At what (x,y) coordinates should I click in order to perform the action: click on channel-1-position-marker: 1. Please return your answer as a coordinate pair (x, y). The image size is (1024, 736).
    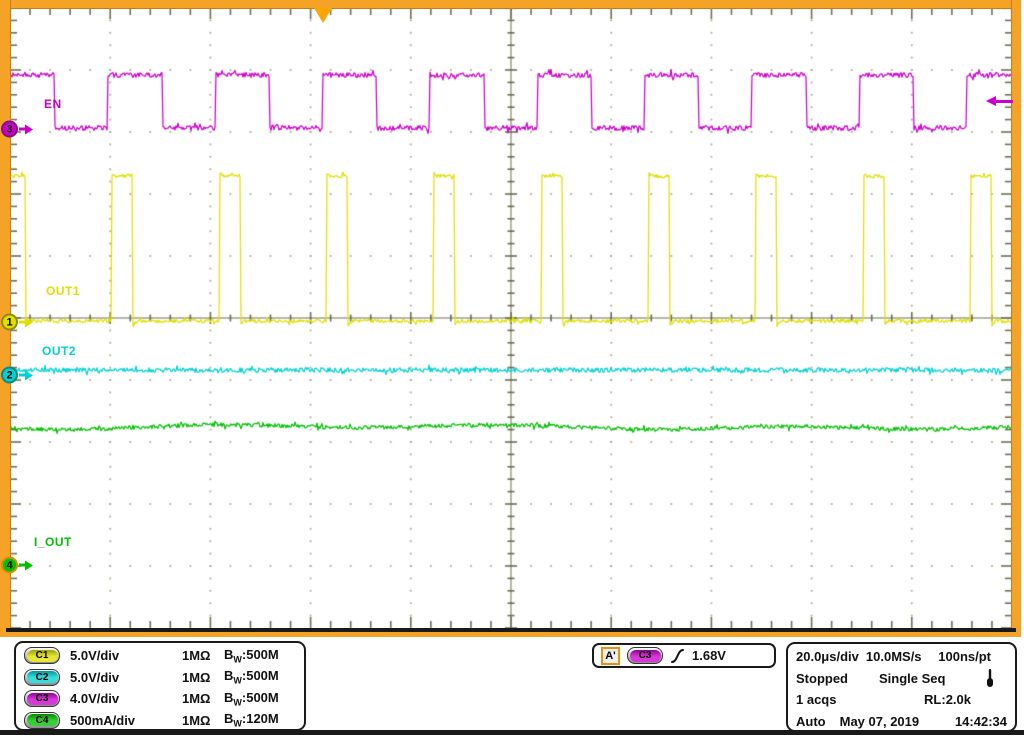
    Looking at the image, I should click on (17, 322).